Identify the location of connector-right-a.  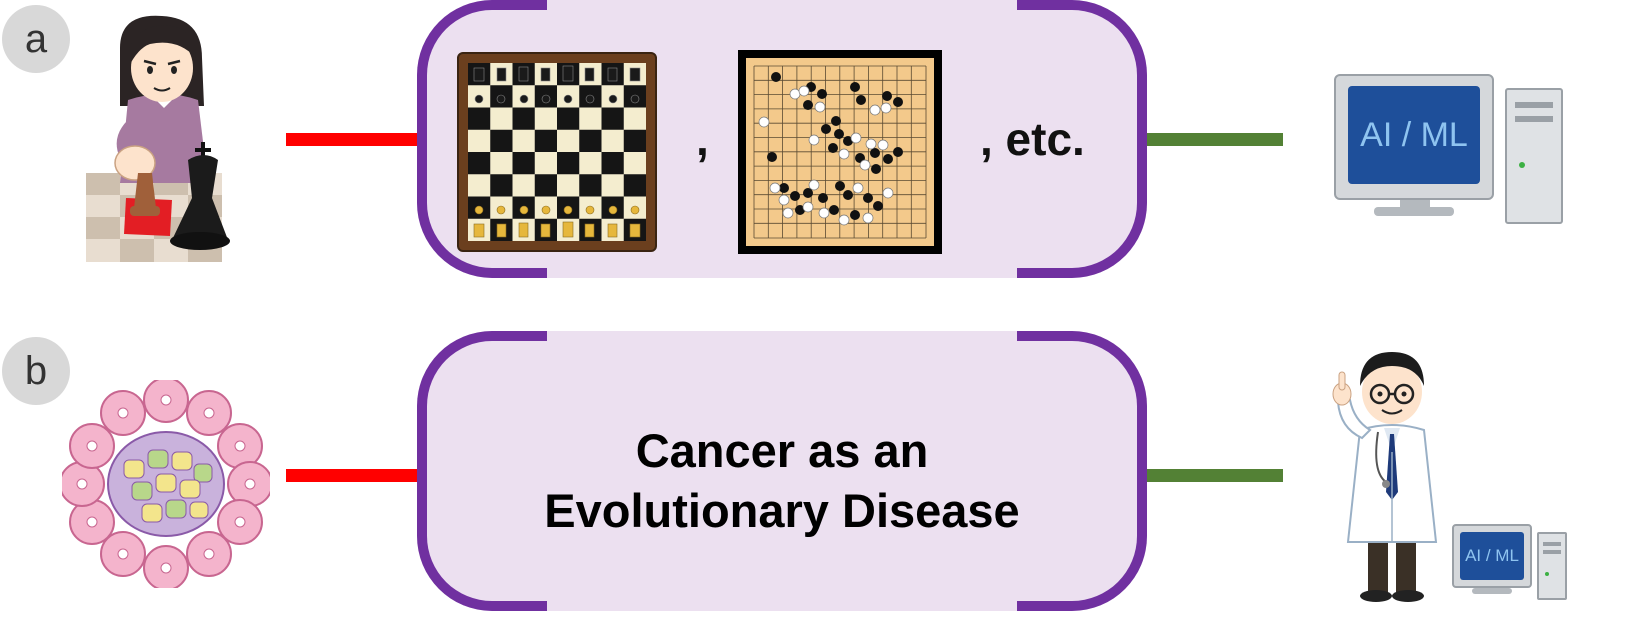
(1215, 139).